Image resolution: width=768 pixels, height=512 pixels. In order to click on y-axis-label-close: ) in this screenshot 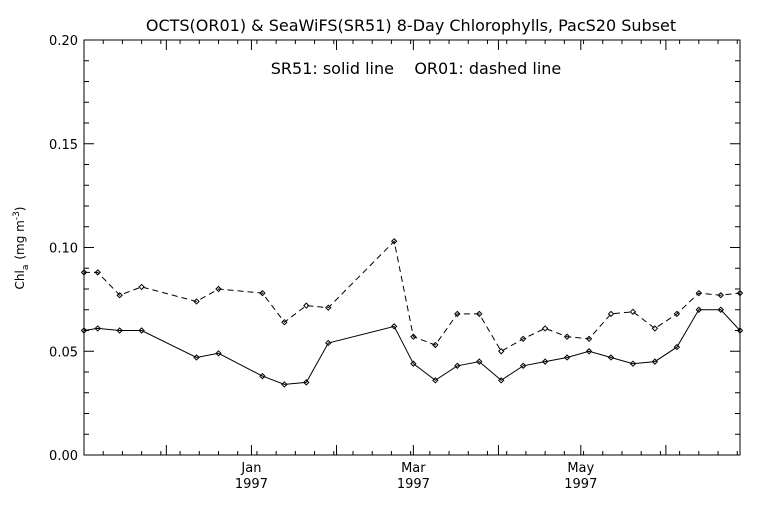, I will do `click(20, 208)`.